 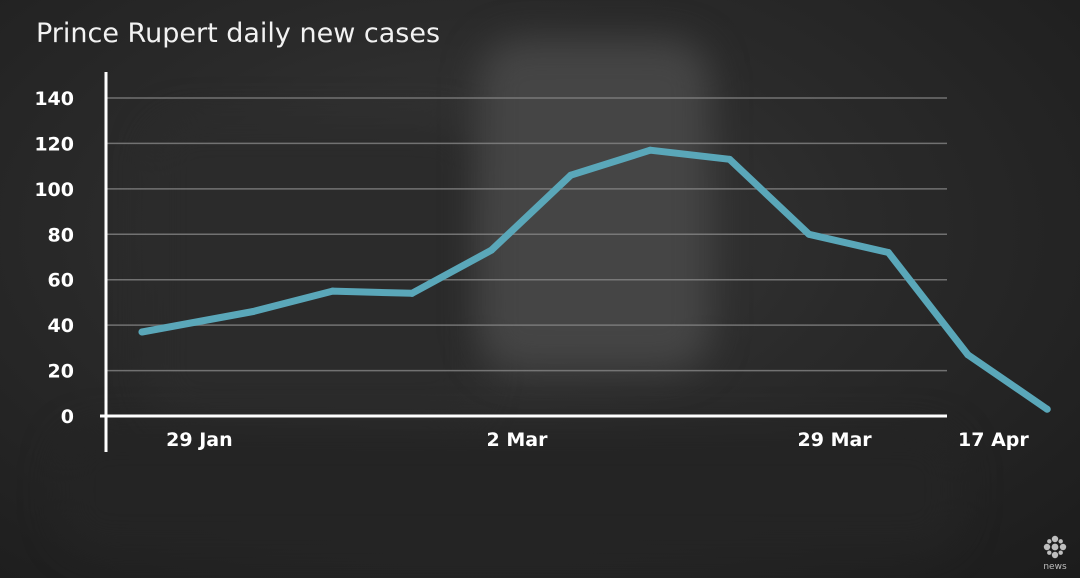 I want to click on cbc-gem-icon, so click(x=1055, y=547).